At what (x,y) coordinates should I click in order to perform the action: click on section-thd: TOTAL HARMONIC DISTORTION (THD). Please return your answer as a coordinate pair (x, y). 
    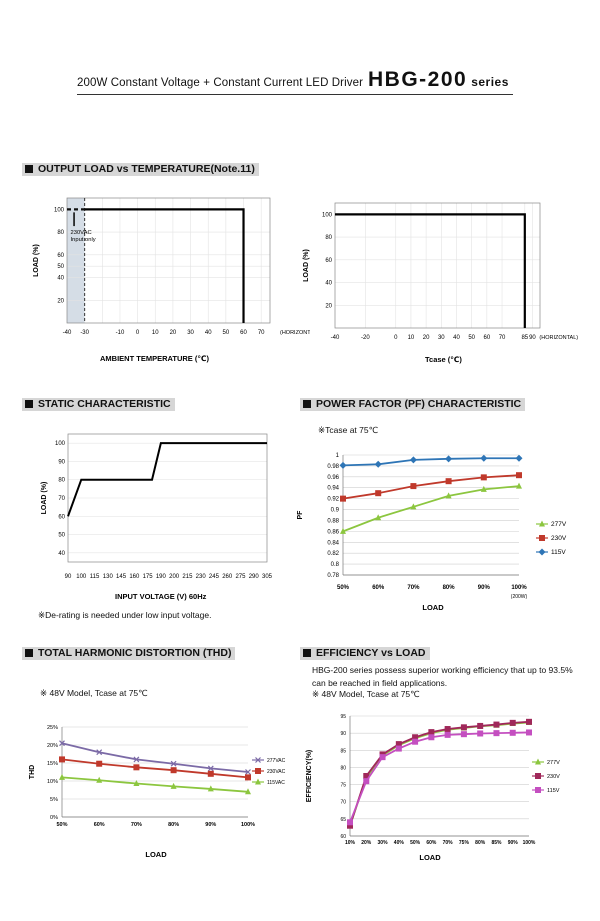
    Looking at the image, I should click on (129, 653).